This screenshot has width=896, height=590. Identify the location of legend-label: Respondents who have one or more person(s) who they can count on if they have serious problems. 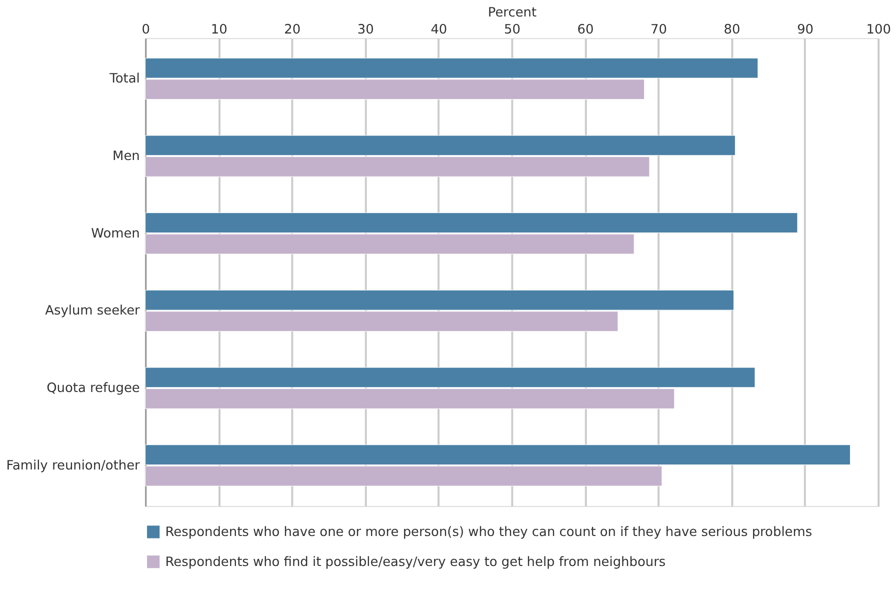
(488, 532).